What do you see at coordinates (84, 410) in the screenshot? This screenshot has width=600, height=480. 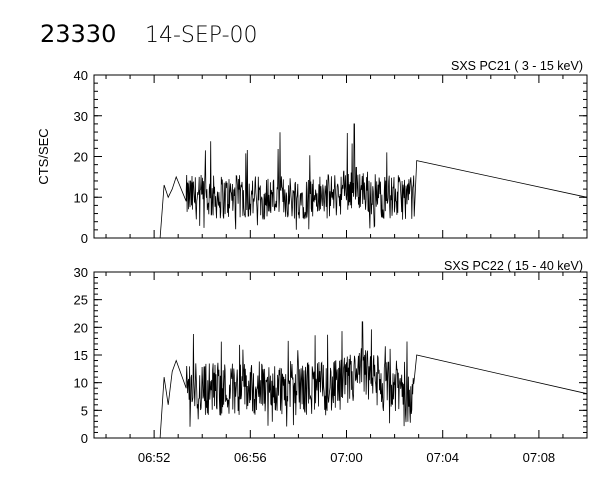 I see `y-tick-label: 5` at bounding box center [84, 410].